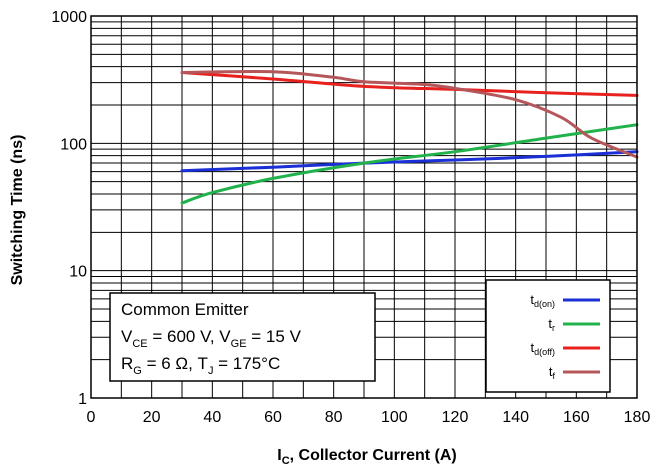  What do you see at coordinates (409, 84) in the screenshot?
I see `series-line-doff` at bounding box center [409, 84].